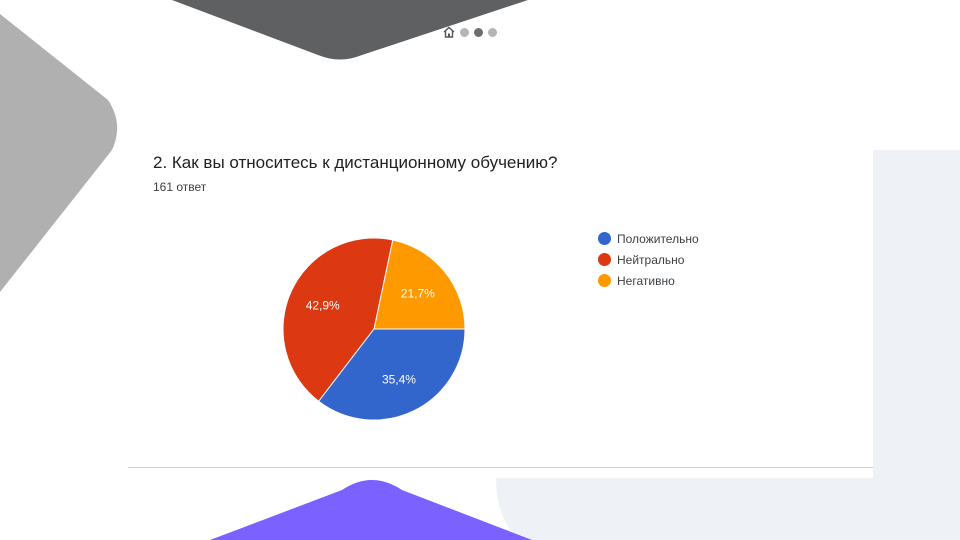 Image resolution: width=960 pixels, height=540 pixels. Describe the element at coordinates (470, 32) in the screenshot. I see `slide-navigation` at that location.